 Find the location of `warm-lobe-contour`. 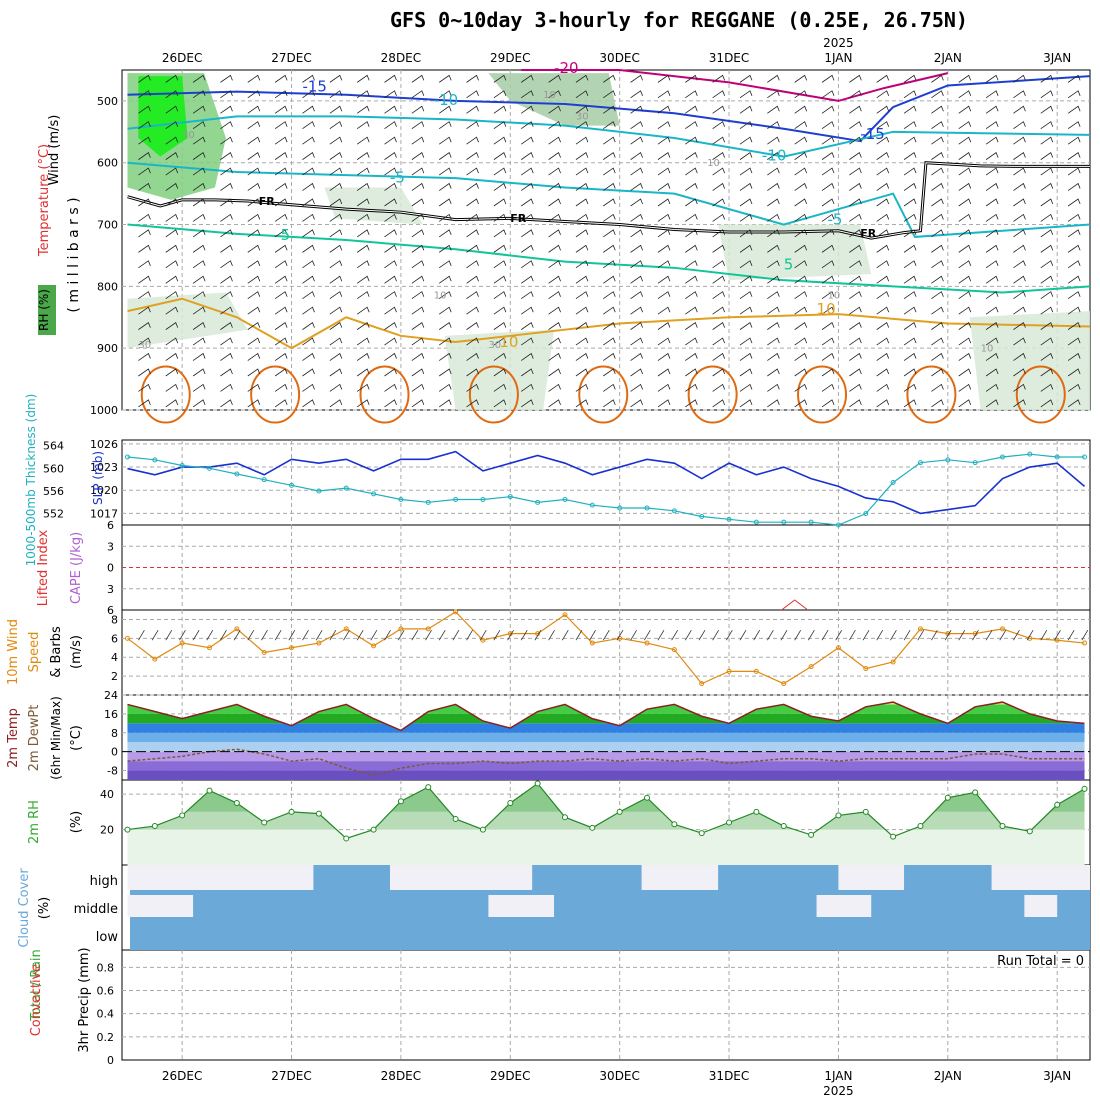

warm-lobe-contour is located at coordinates (493, 394).